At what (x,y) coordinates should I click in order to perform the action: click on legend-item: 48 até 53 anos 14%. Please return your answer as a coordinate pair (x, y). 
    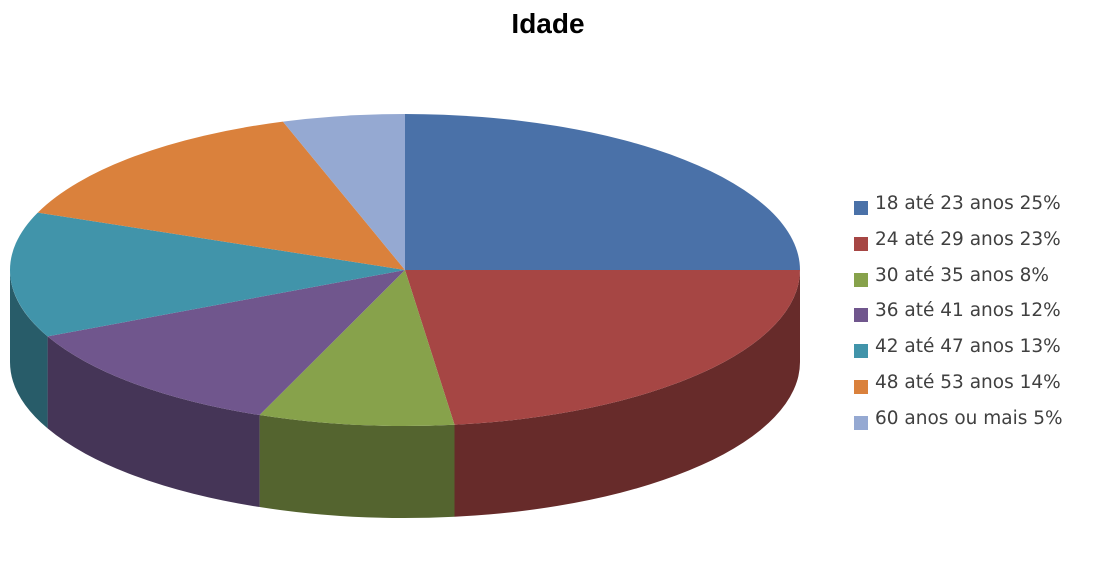
    Looking at the image, I should click on (972, 389).